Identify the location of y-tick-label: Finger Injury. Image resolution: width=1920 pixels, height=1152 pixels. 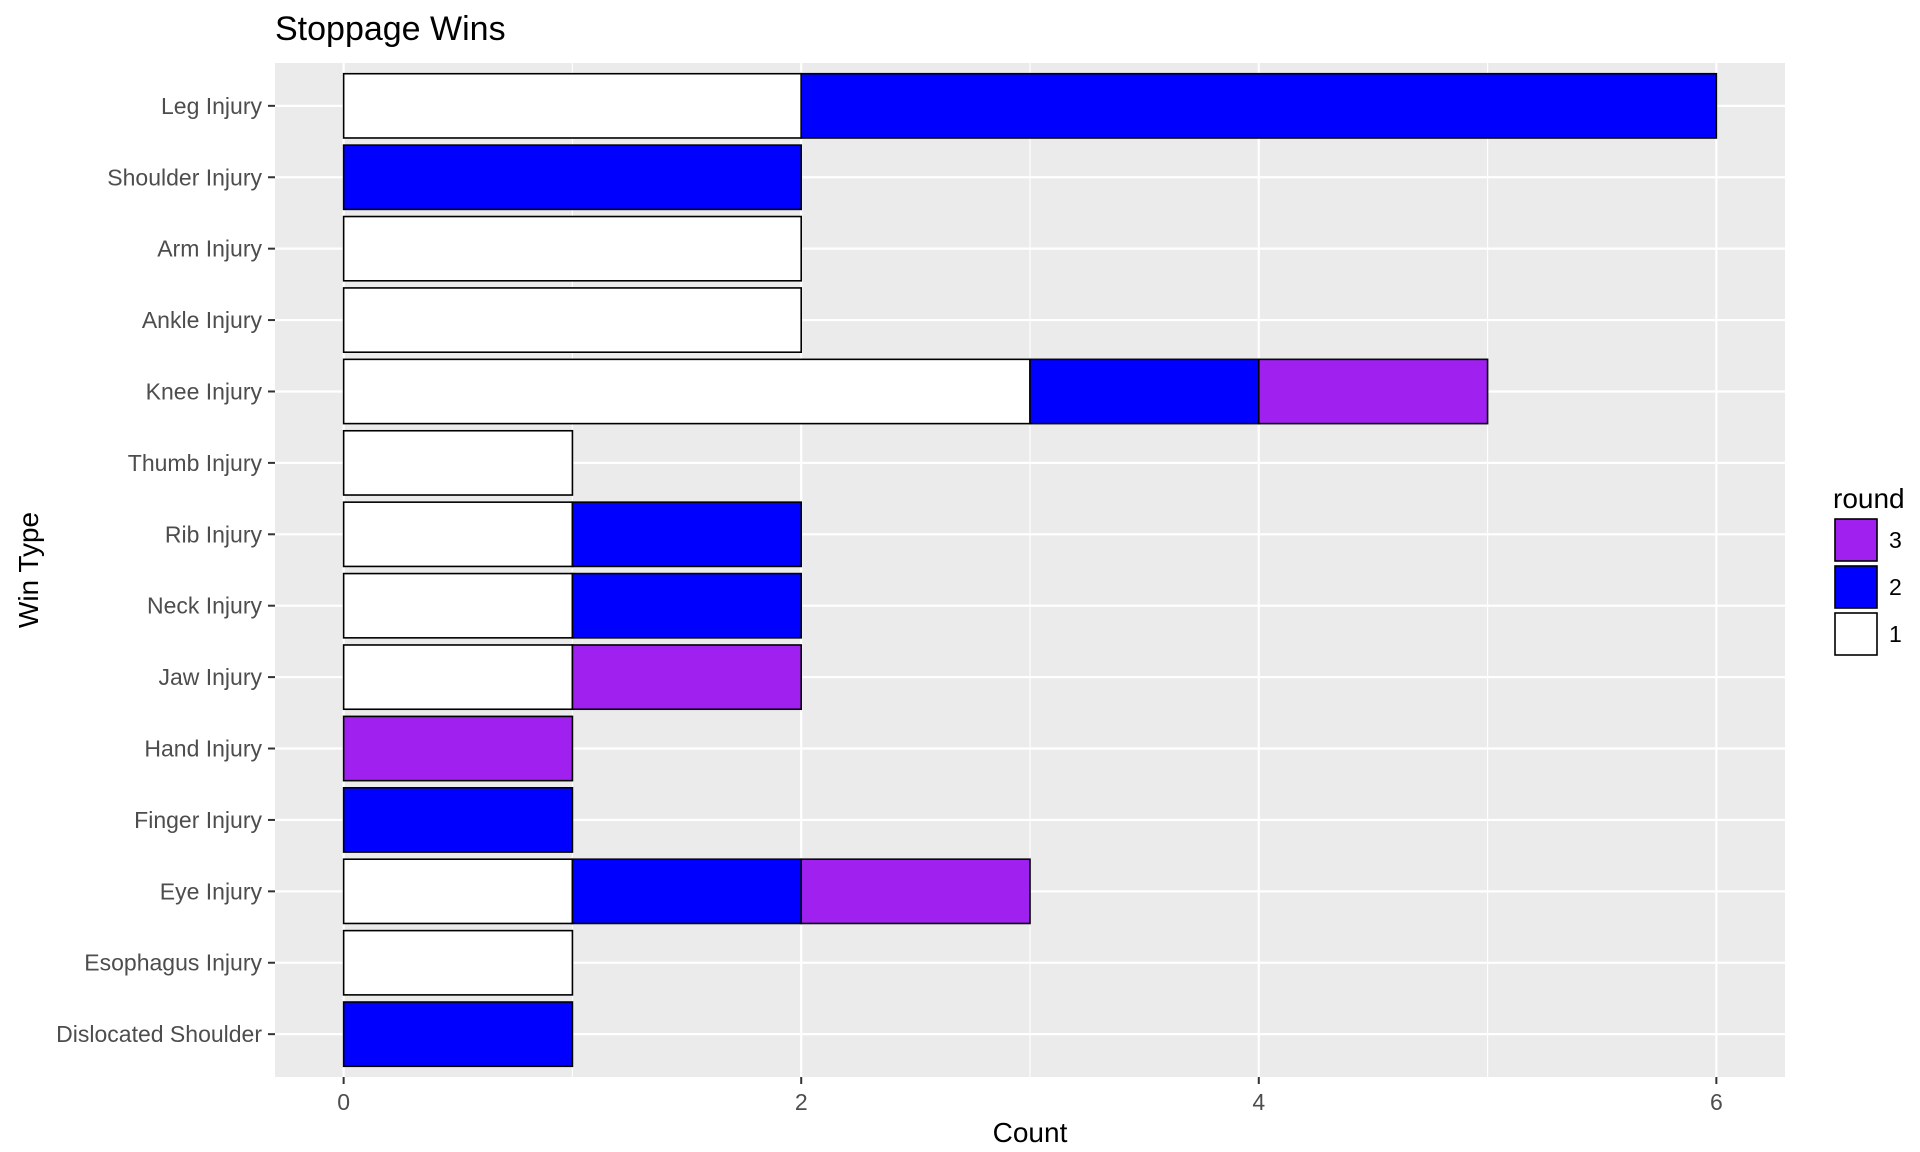
(198, 820).